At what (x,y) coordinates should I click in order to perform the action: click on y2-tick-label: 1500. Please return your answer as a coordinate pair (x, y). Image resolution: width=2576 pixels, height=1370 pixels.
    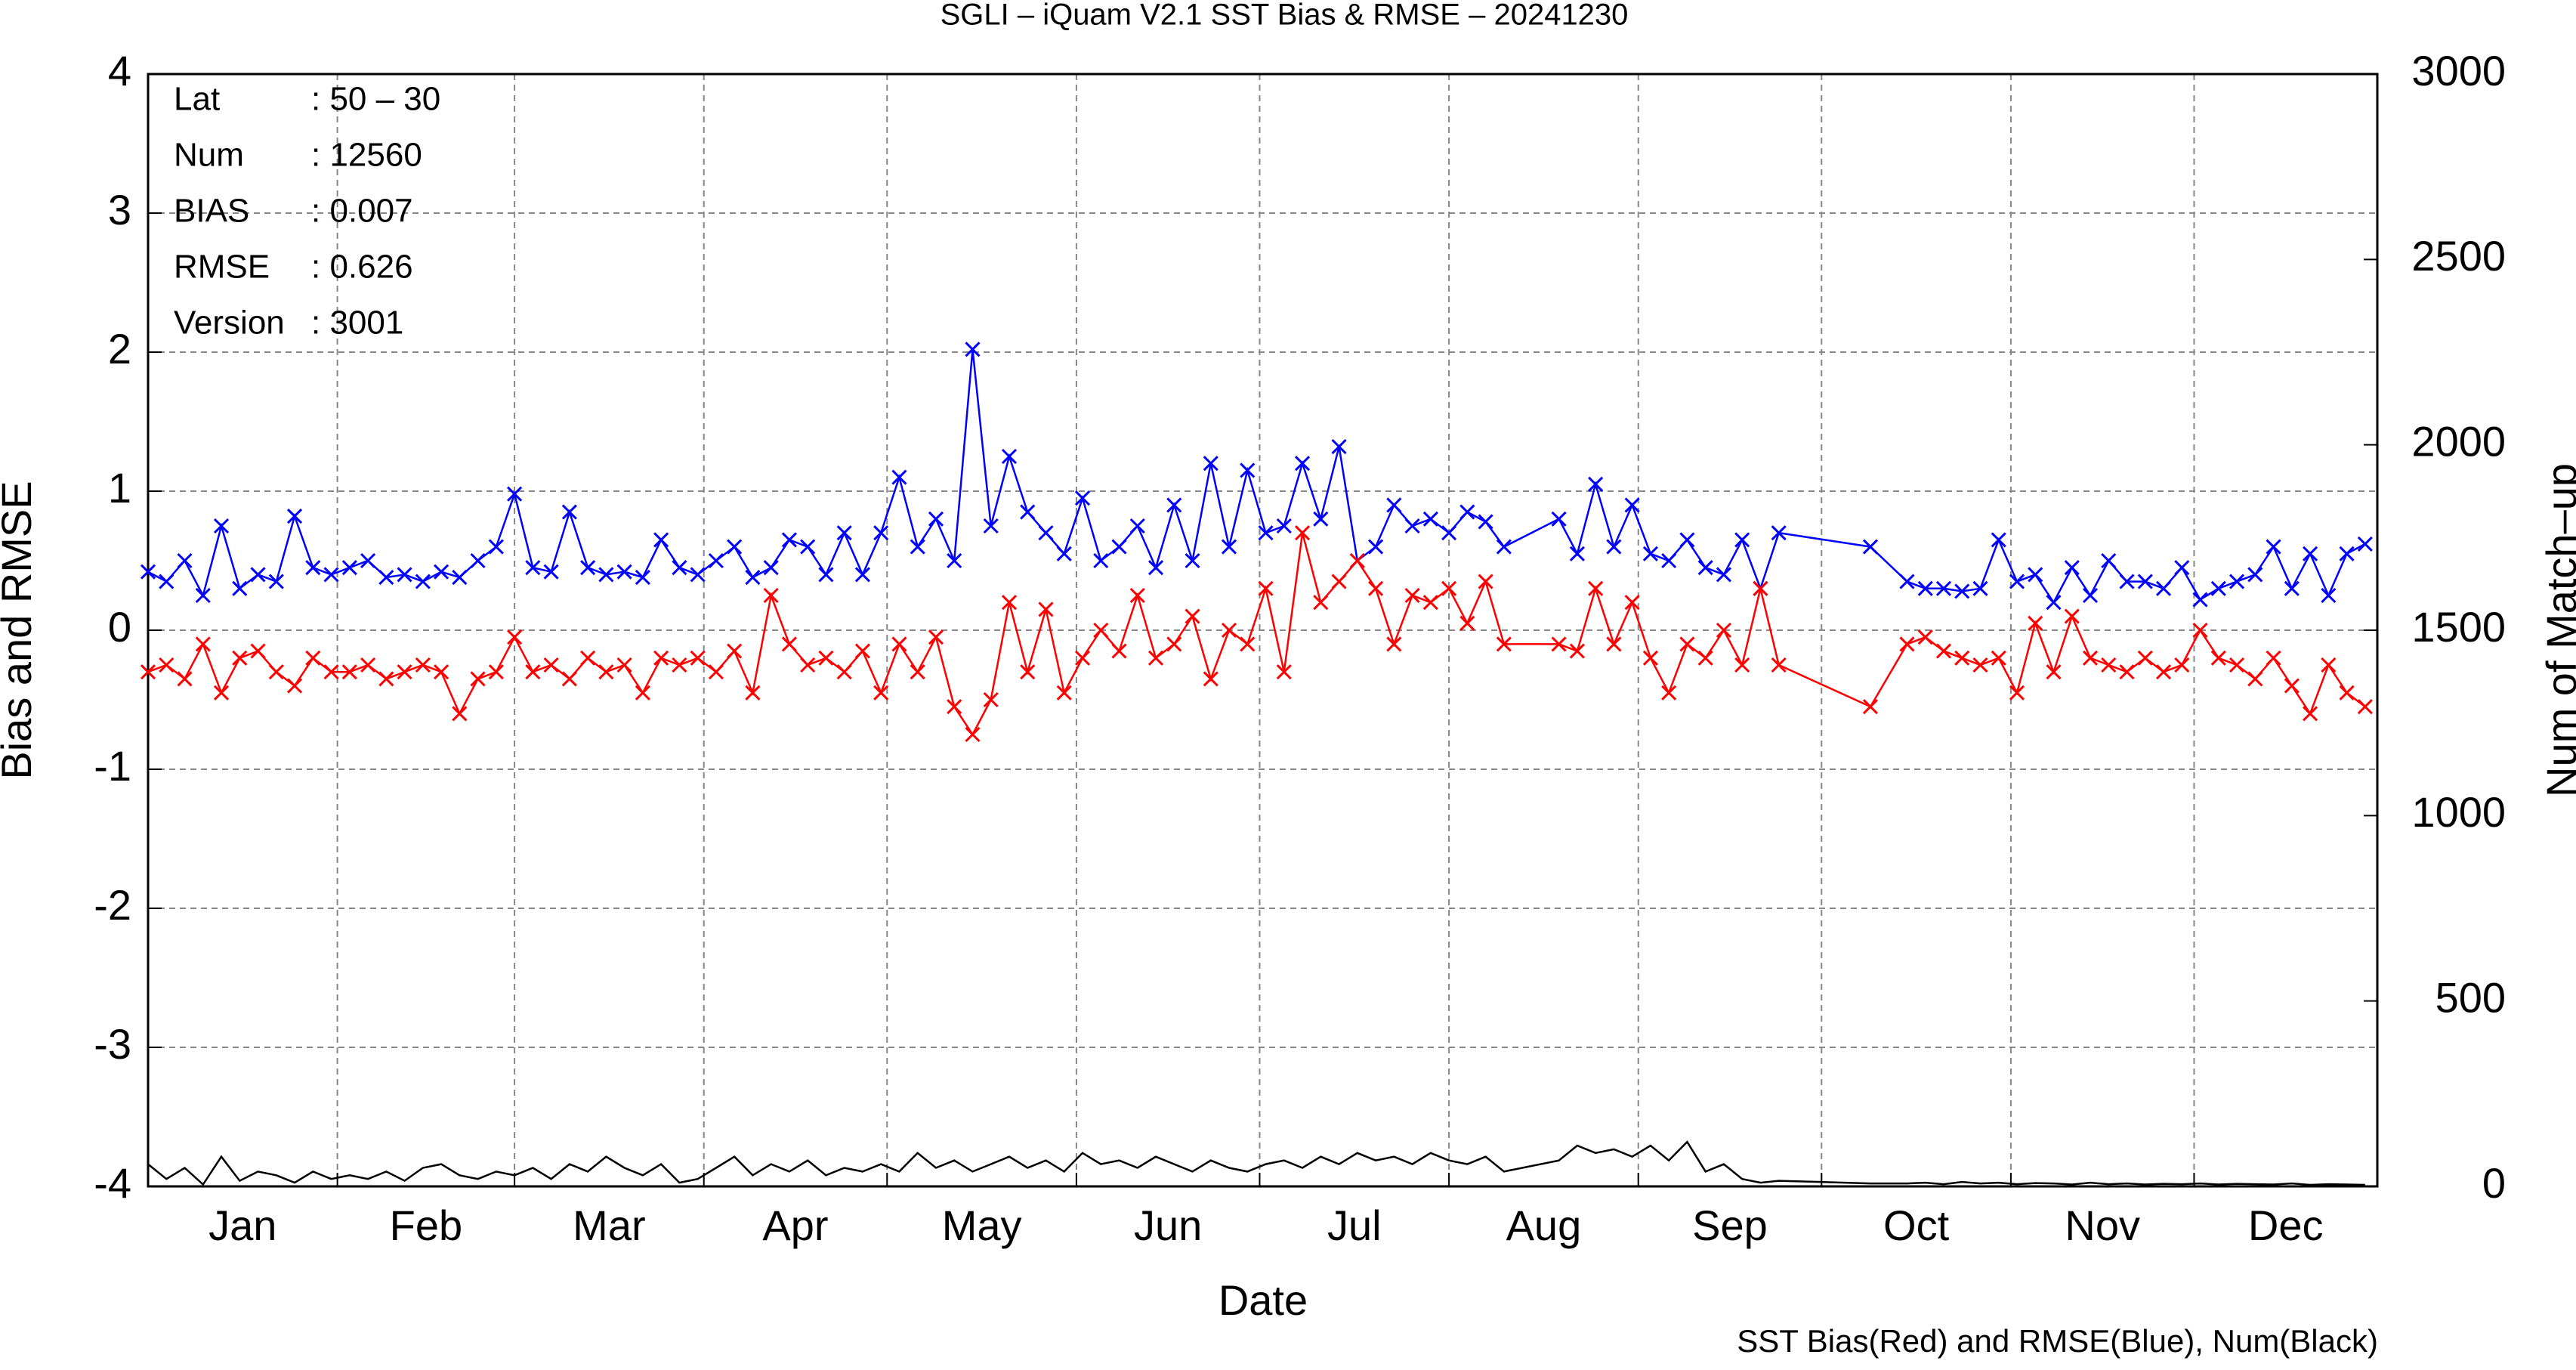
    Looking at the image, I should click on (2458, 627).